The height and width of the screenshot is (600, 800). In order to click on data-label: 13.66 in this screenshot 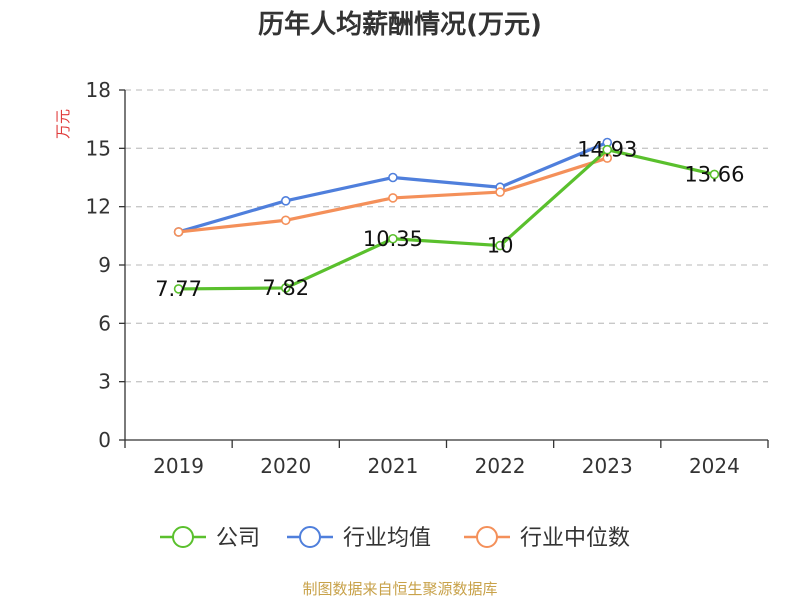, I will do `click(714, 174)`.